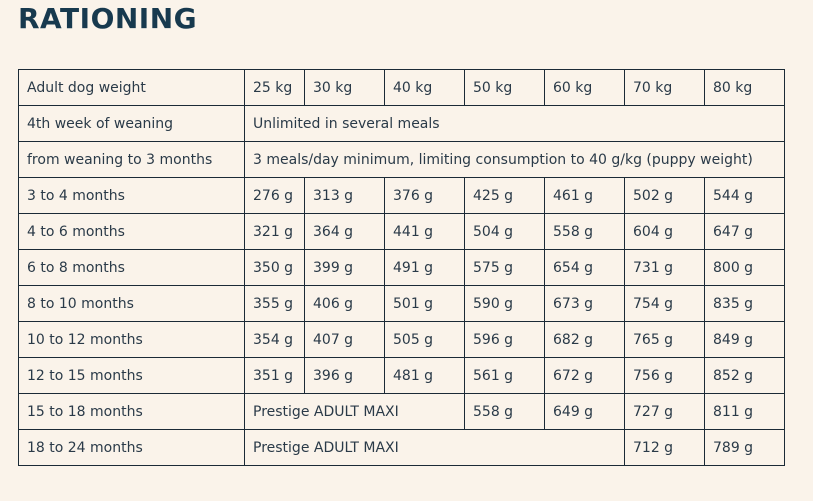 This screenshot has width=813, height=501. I want to click on value-cell: 835 g, so click(744, 303).